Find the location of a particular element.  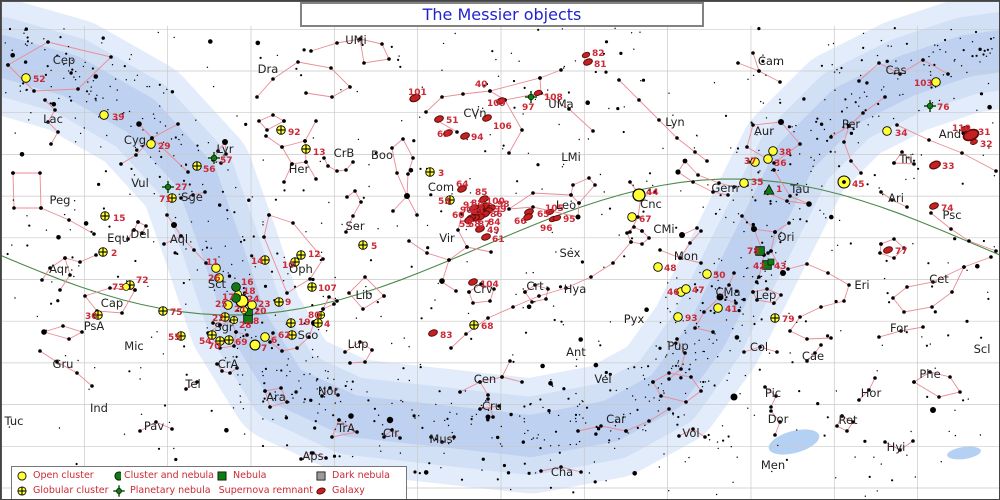

legend-item-open-cluster: Open cluster is located at coordinates (62, 476).